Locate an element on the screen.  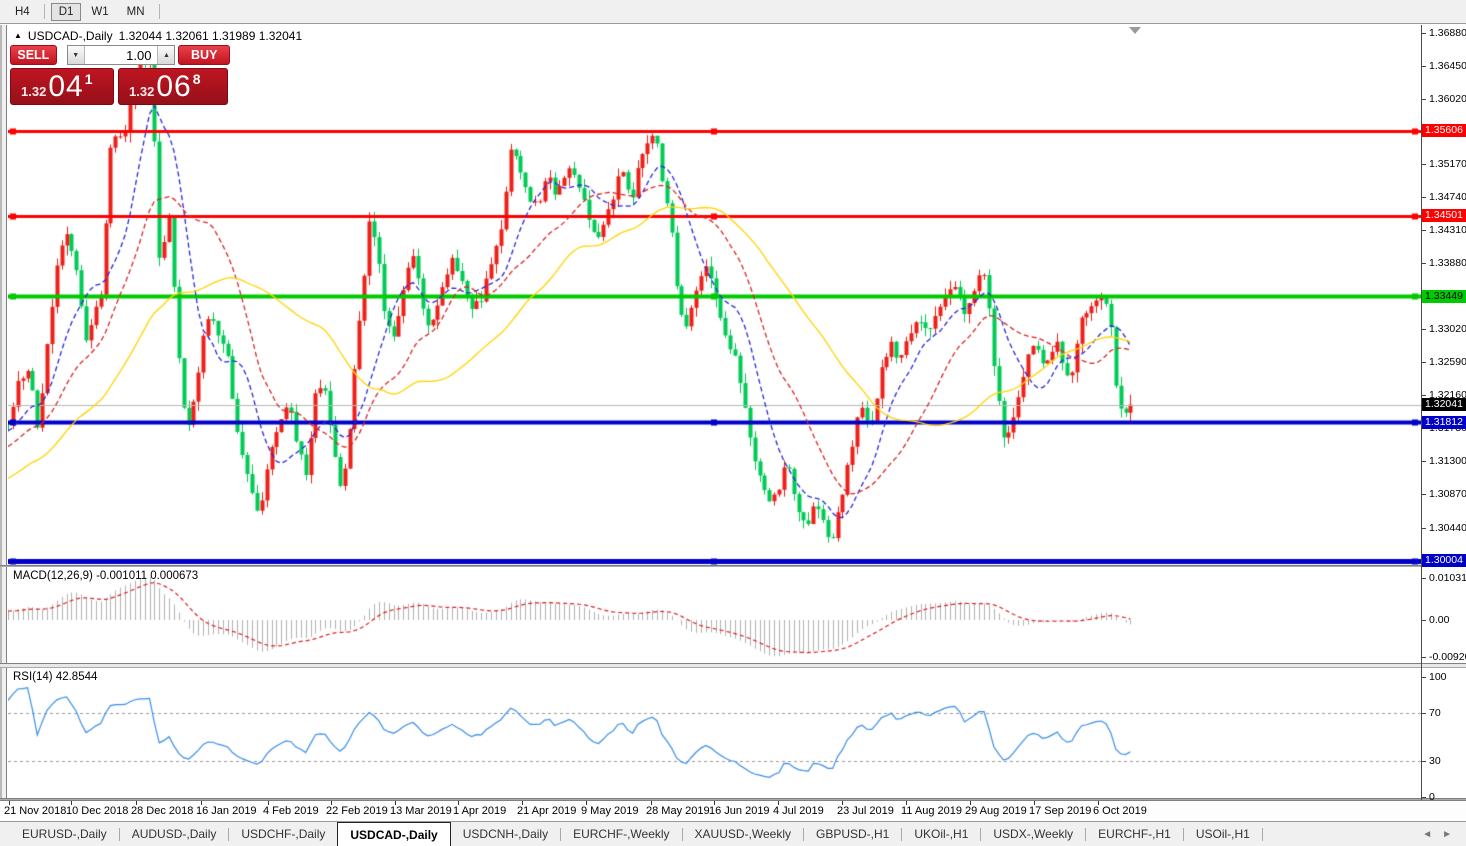
volume-increase-icon: ▲ is located at coordinates (166, 55).